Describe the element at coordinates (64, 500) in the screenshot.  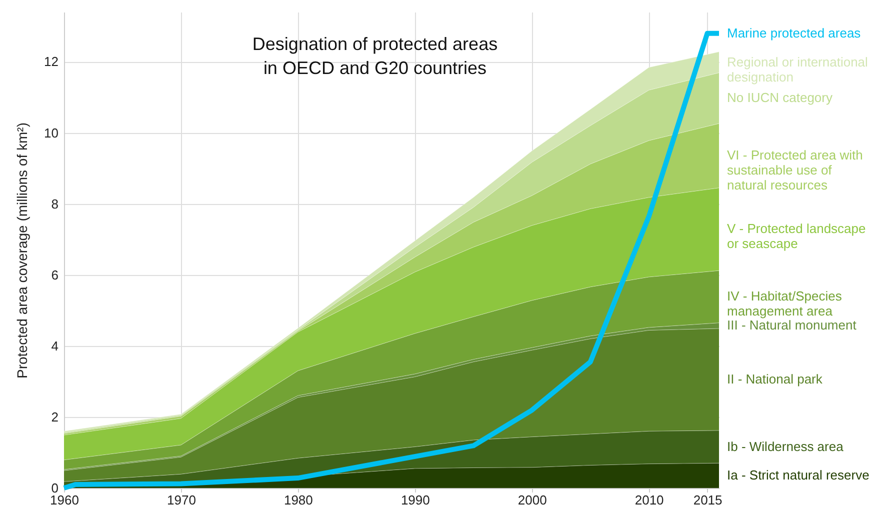
I see `x-tick-label: 1960` at that location.